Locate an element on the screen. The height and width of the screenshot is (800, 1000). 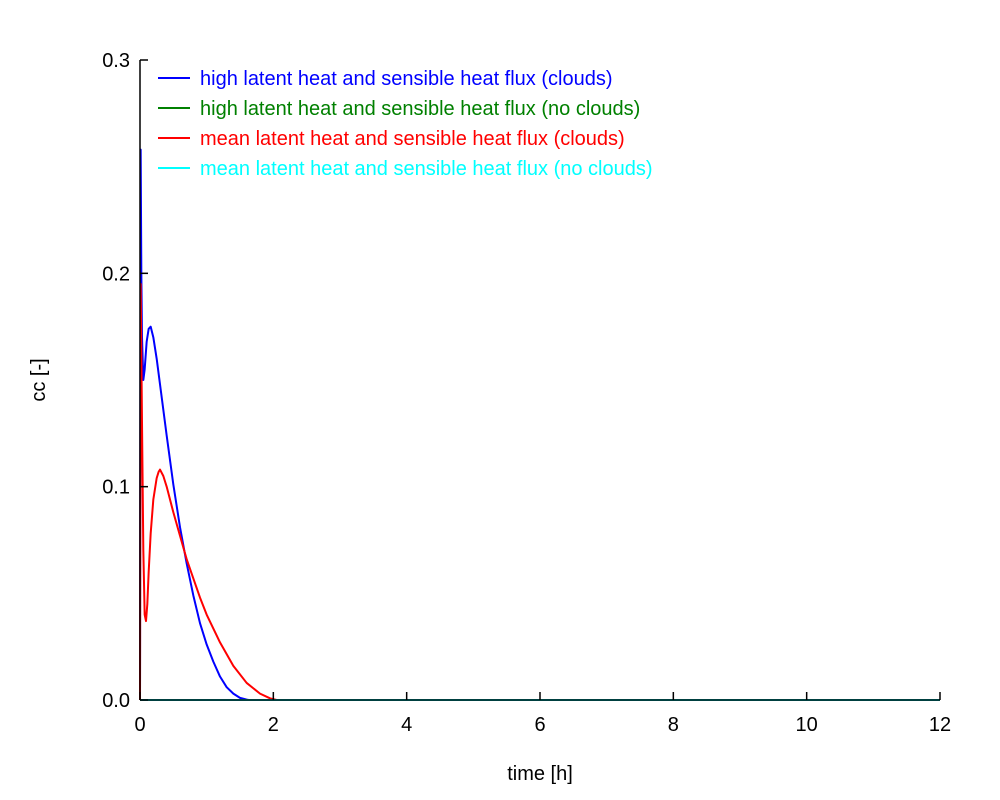
x-tick-label: 6 is located at coordinates (539, 725).